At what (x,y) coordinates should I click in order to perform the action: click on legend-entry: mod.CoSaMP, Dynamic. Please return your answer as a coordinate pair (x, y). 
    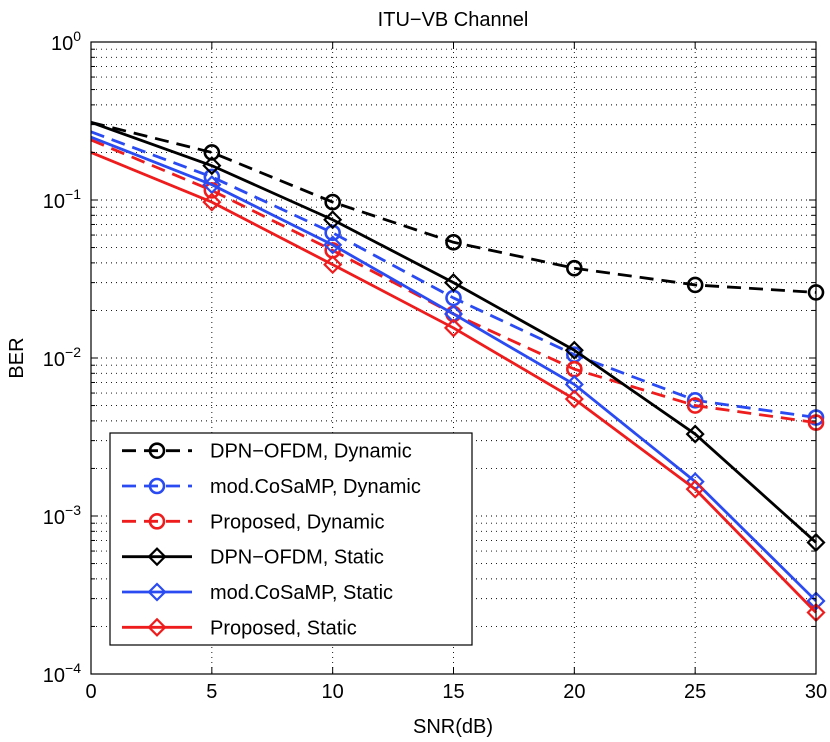
    Looking at the image, I should click on (271, 487).